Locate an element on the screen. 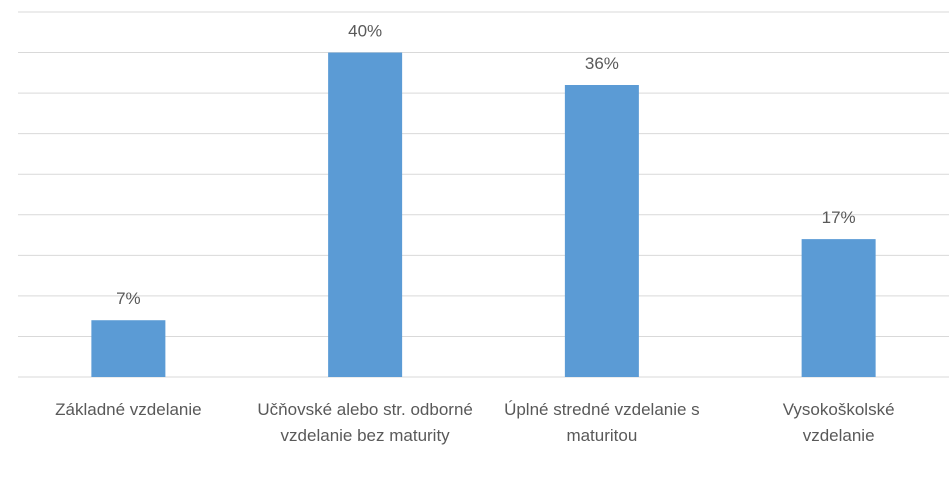  data-label: 36% is located at coordinates (602, 63).